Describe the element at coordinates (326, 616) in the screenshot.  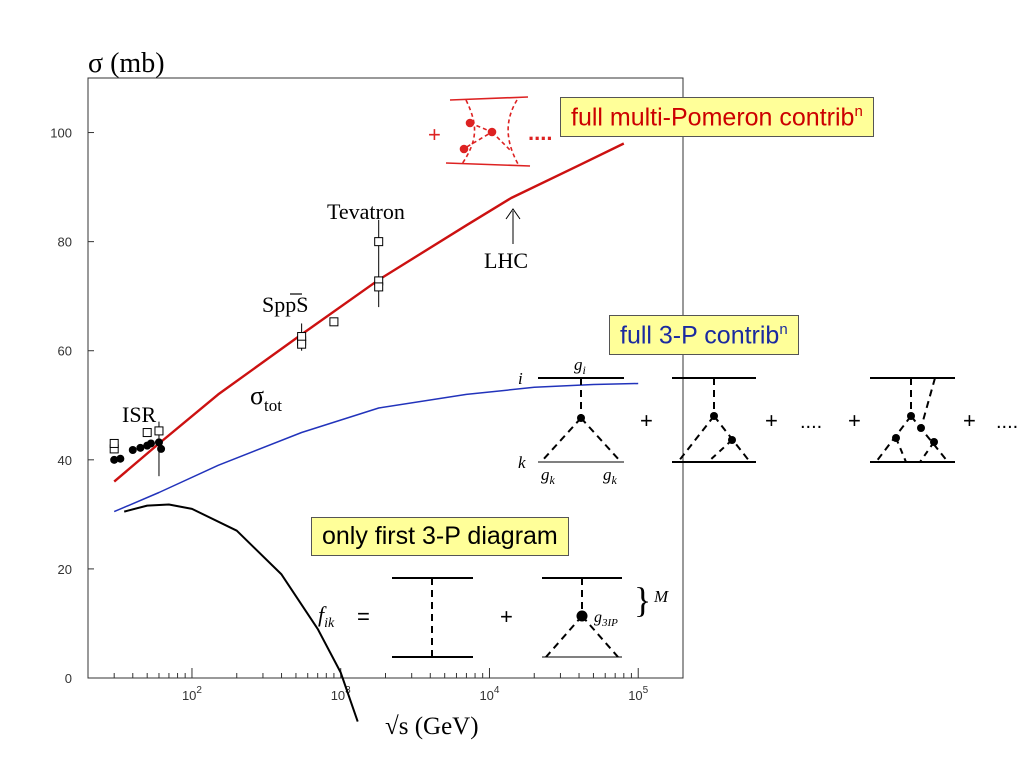
I see `fik-label: fik` at that location.